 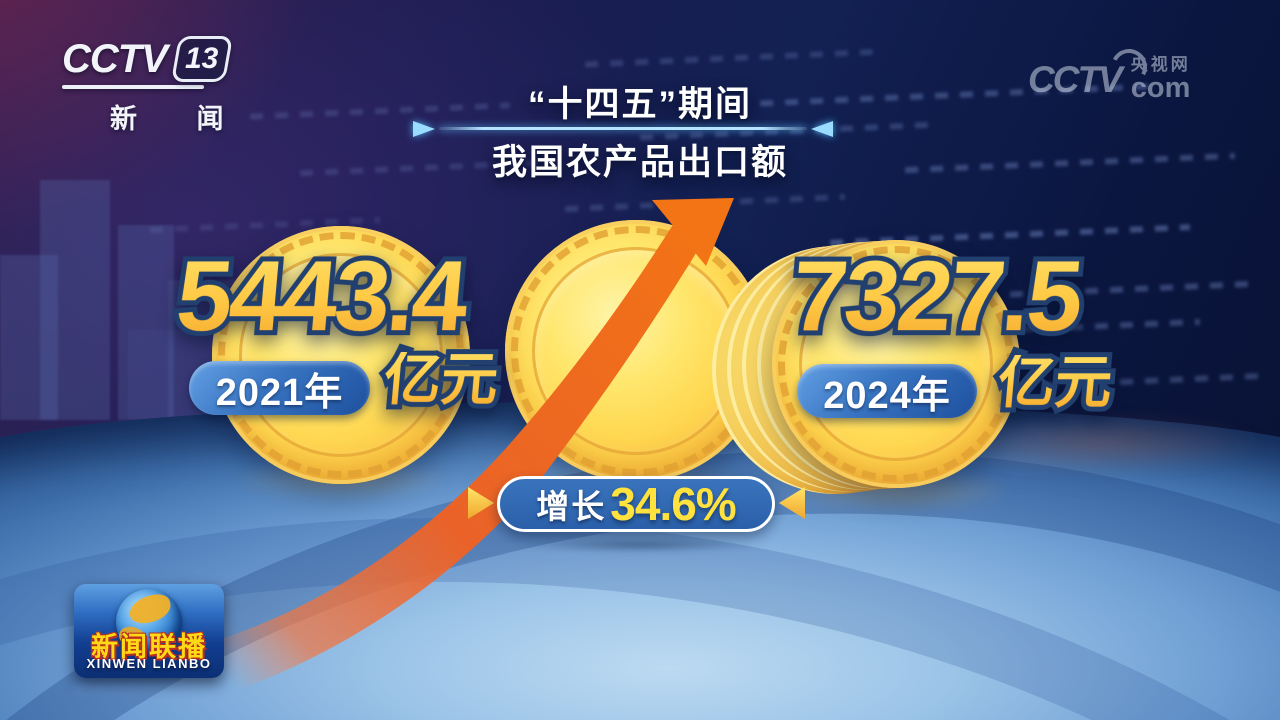 I want to click on stat-unit-2021: 亿元 亿元, so click(x=441, y=380).